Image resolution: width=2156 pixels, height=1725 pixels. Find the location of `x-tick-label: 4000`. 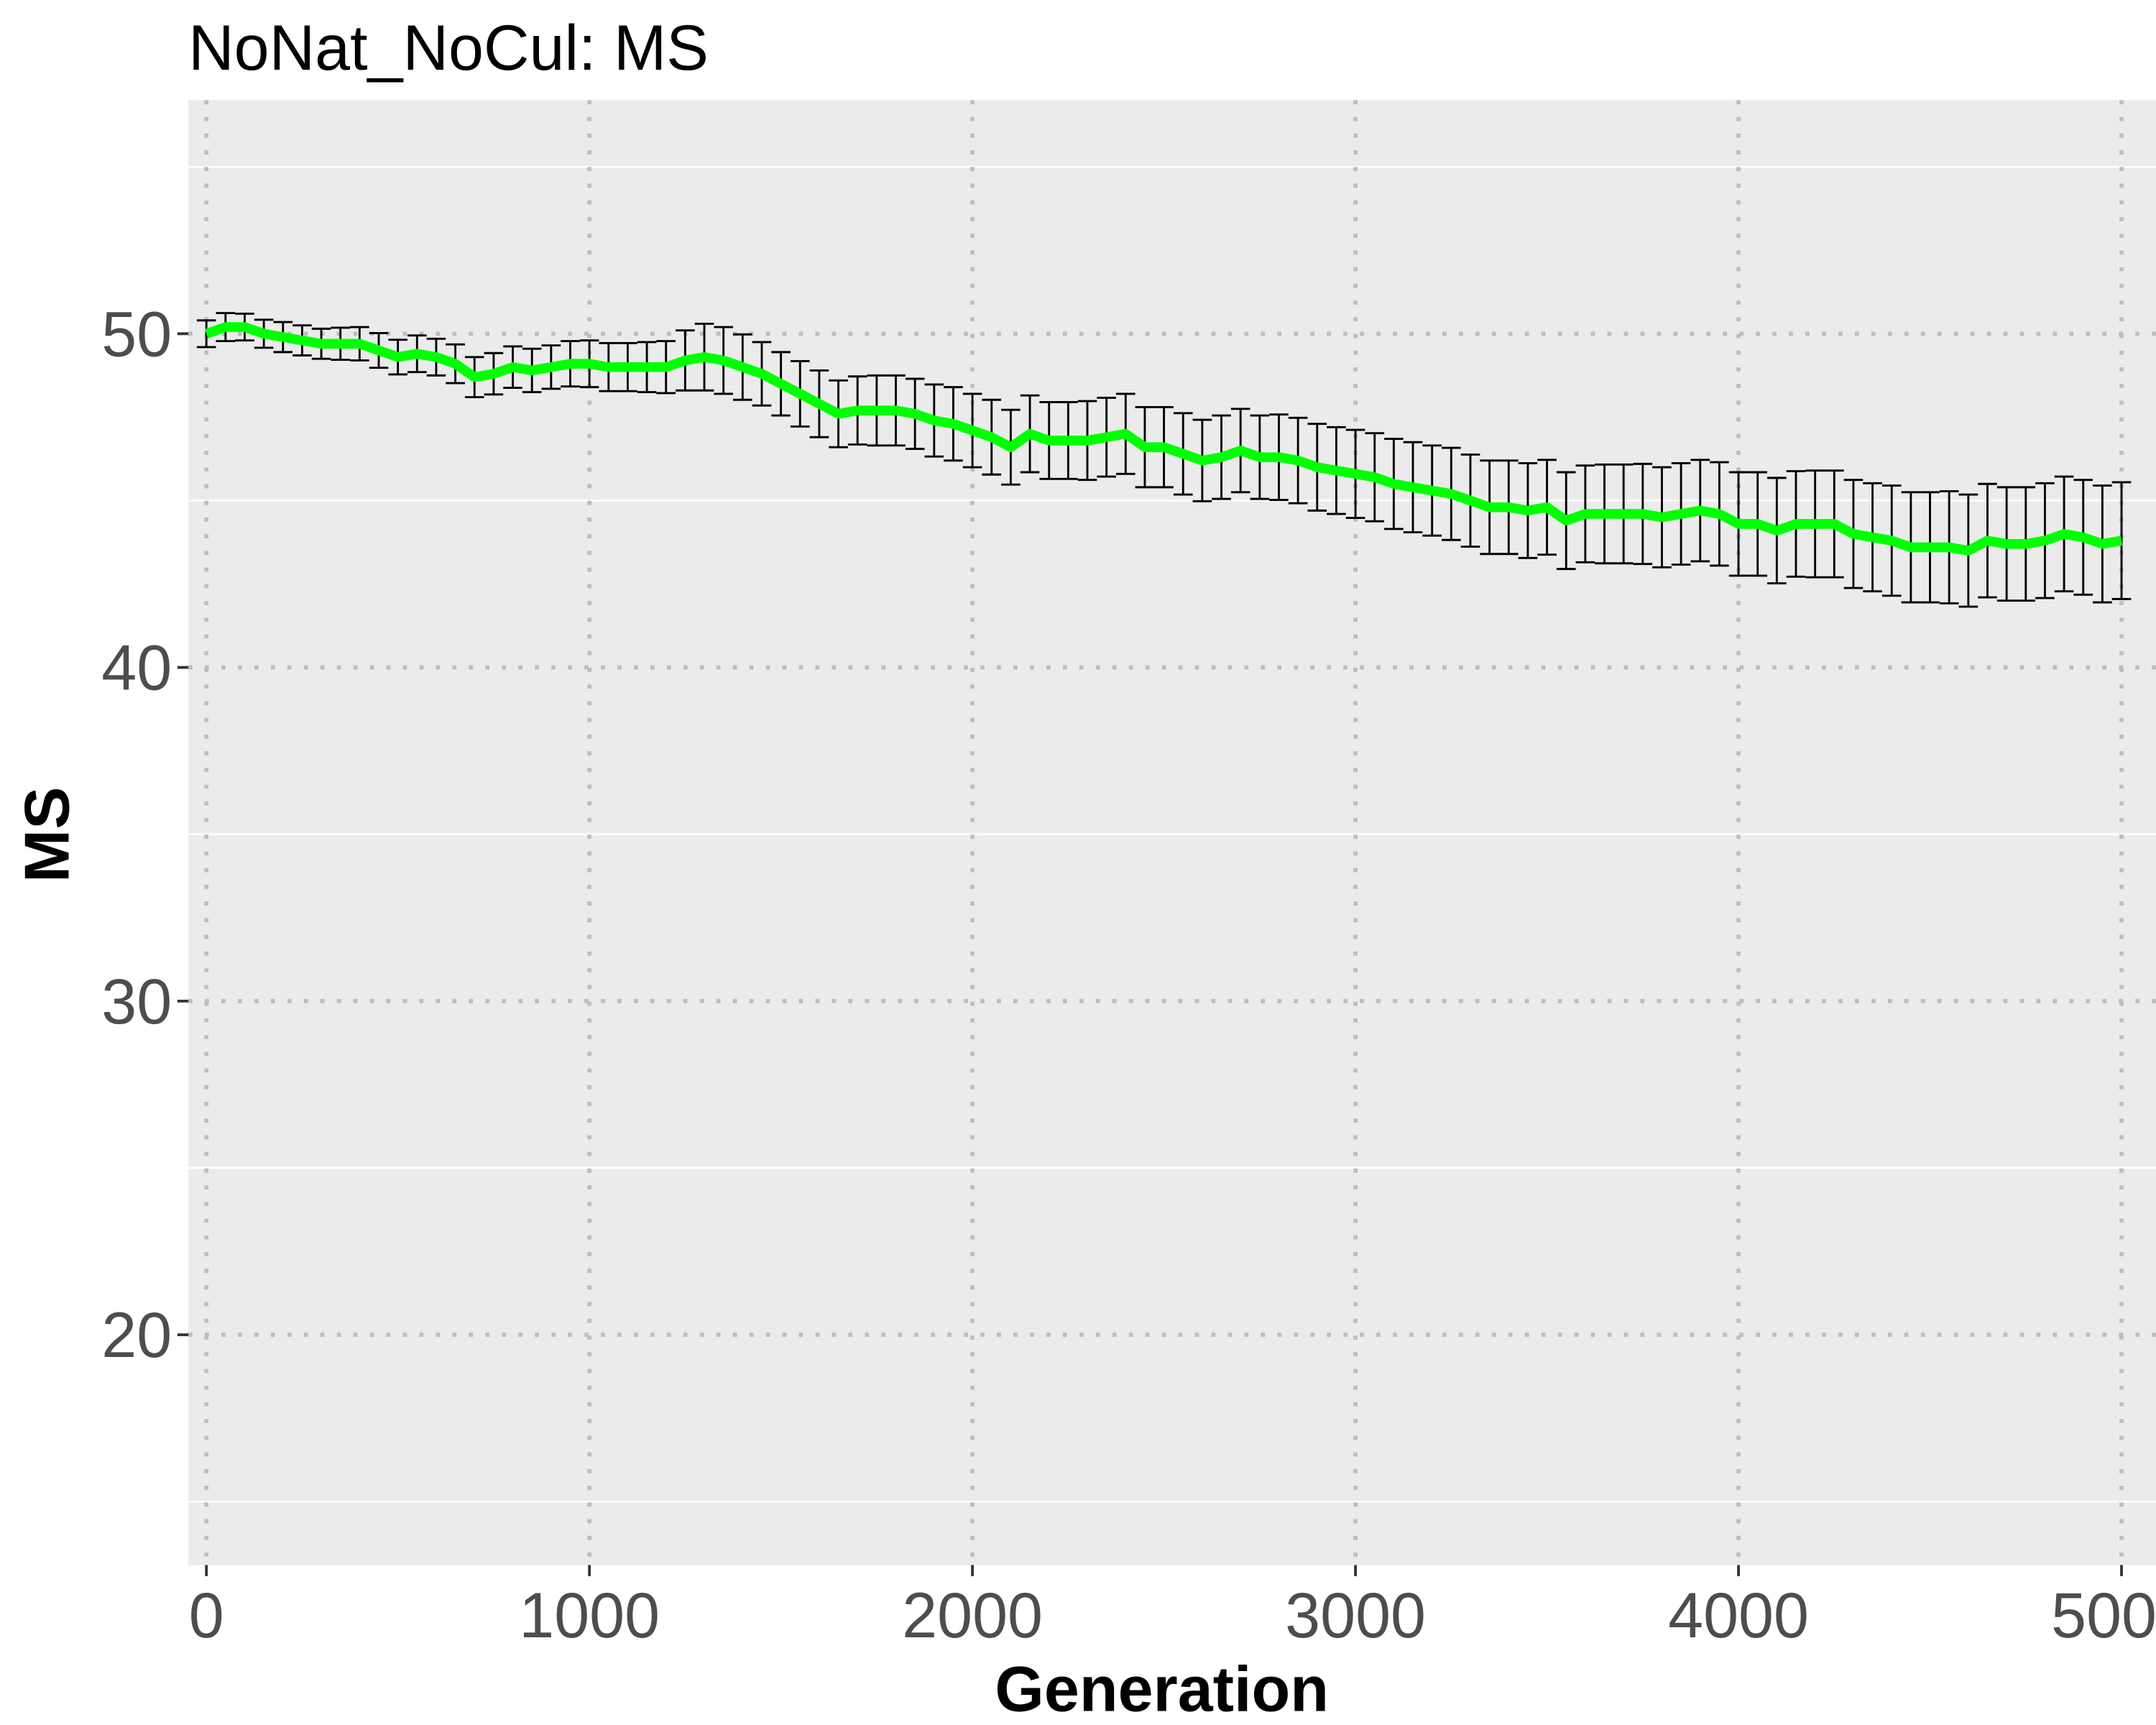

x-tick-label: 4000 is located at coordinates (1738, 1616).